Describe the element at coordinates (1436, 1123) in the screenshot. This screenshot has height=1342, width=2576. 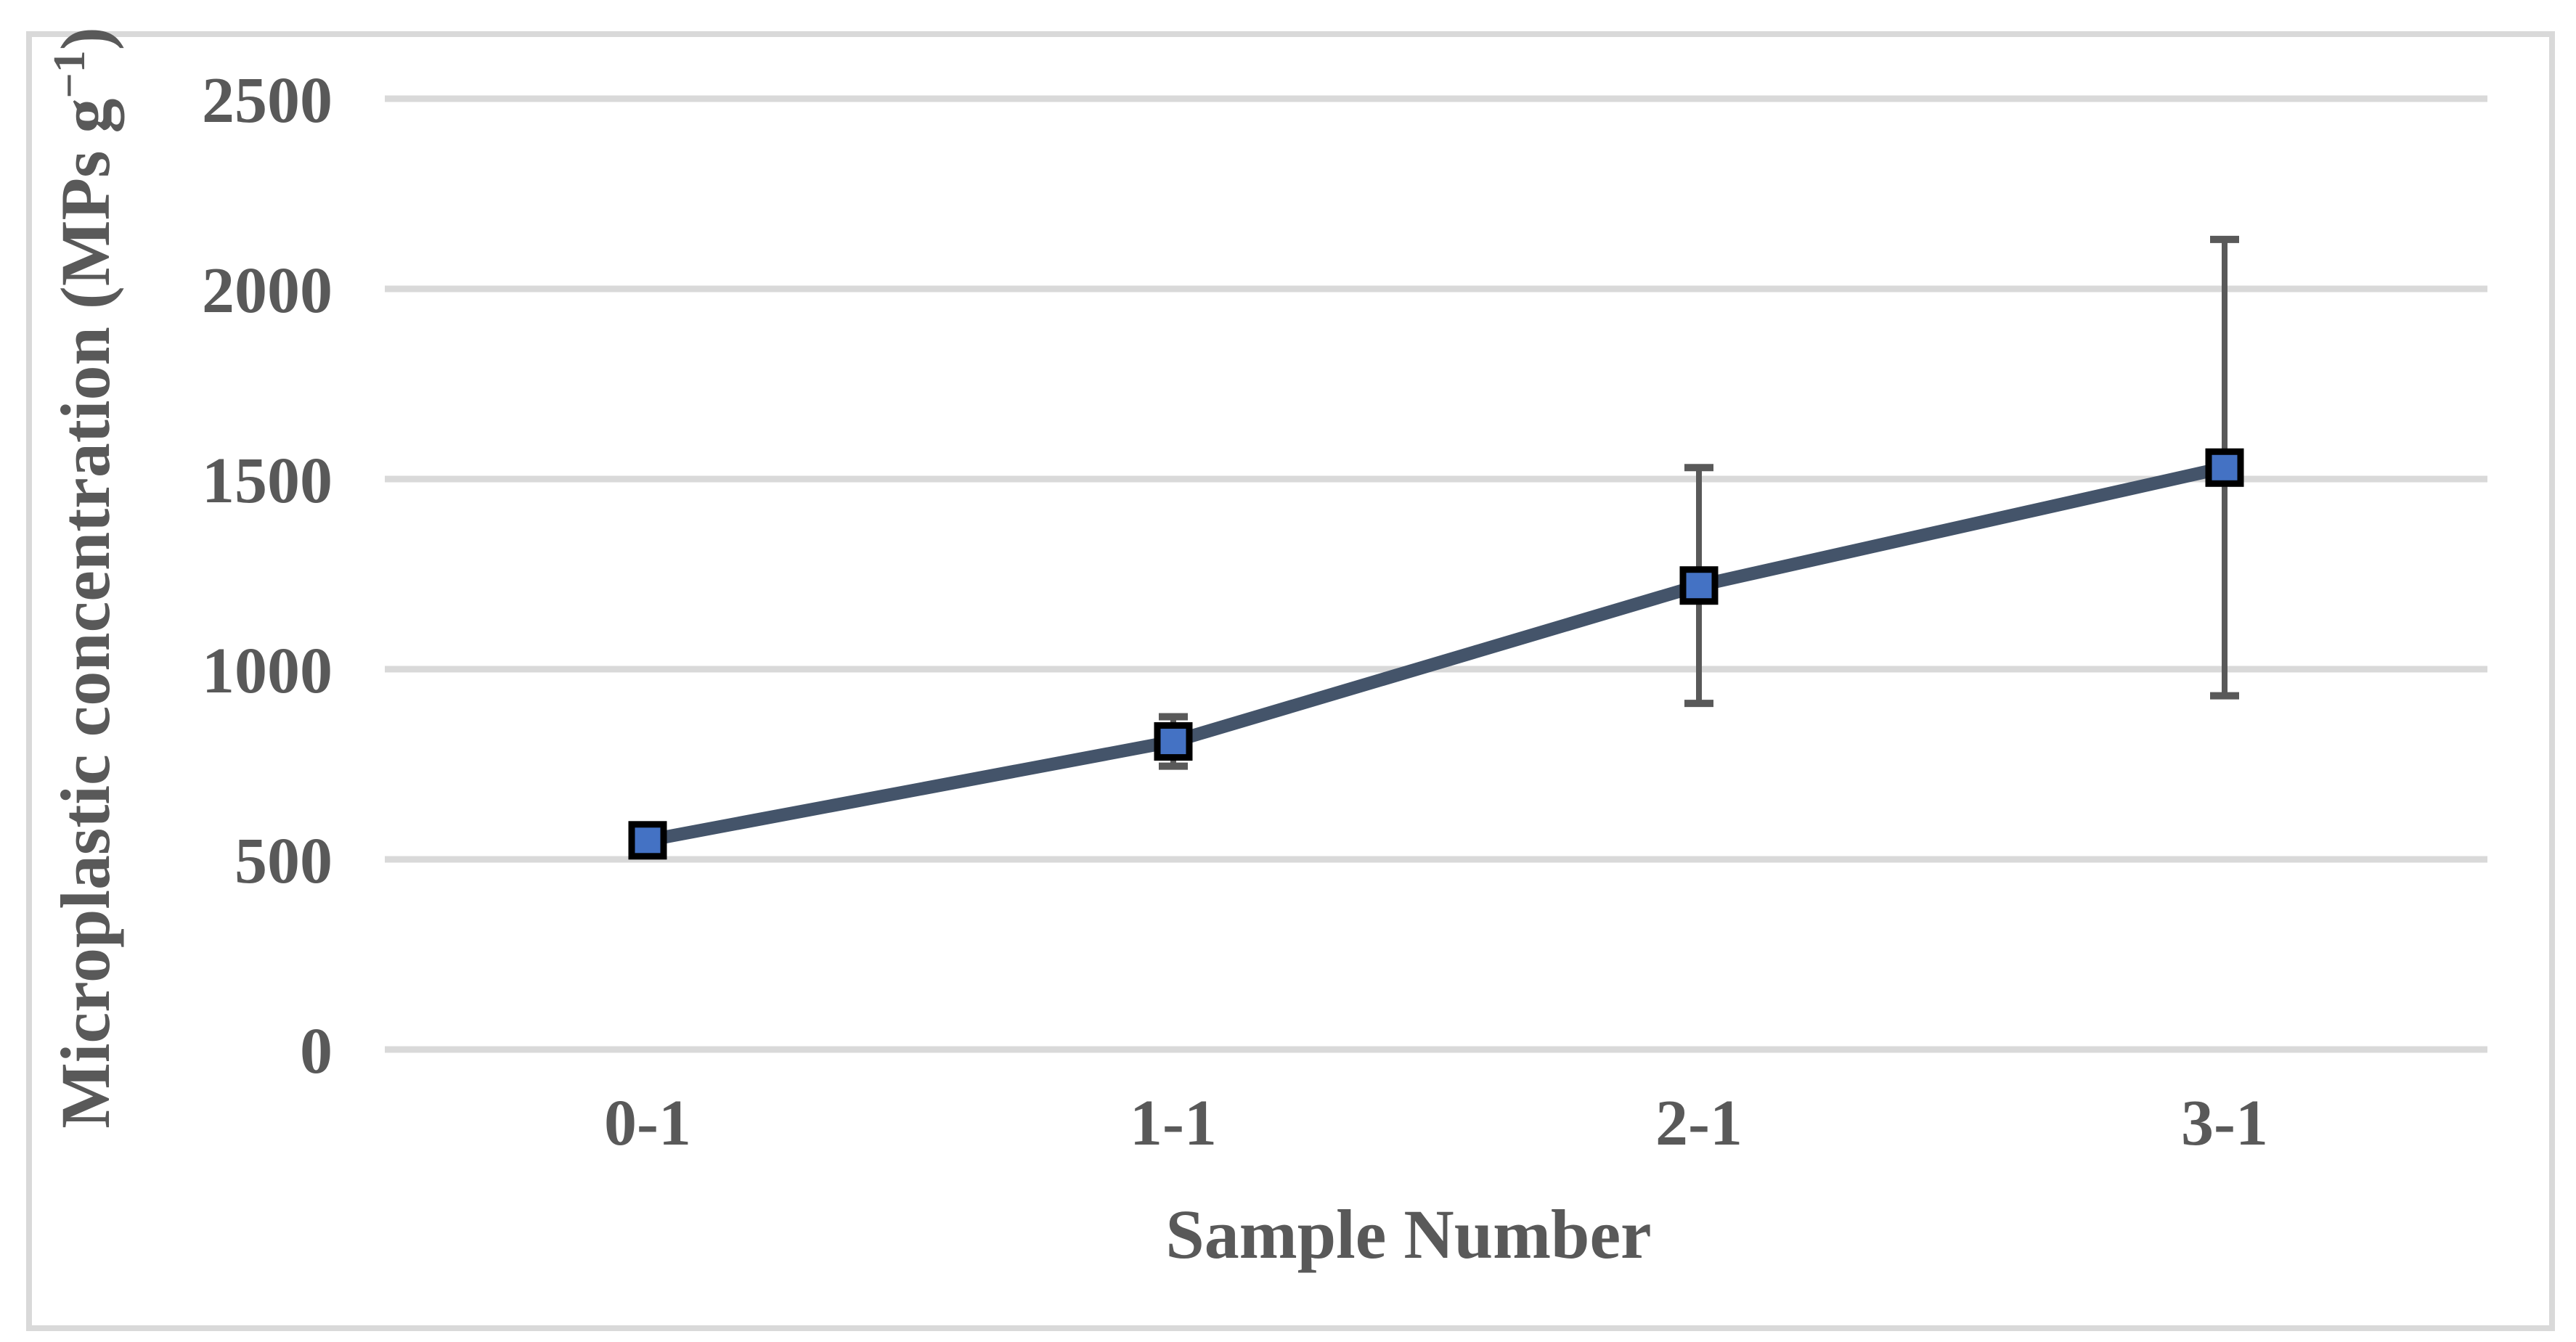
I see `x-axis-tick-labels: 0-1 1-1 2-1 3-1` at that location.